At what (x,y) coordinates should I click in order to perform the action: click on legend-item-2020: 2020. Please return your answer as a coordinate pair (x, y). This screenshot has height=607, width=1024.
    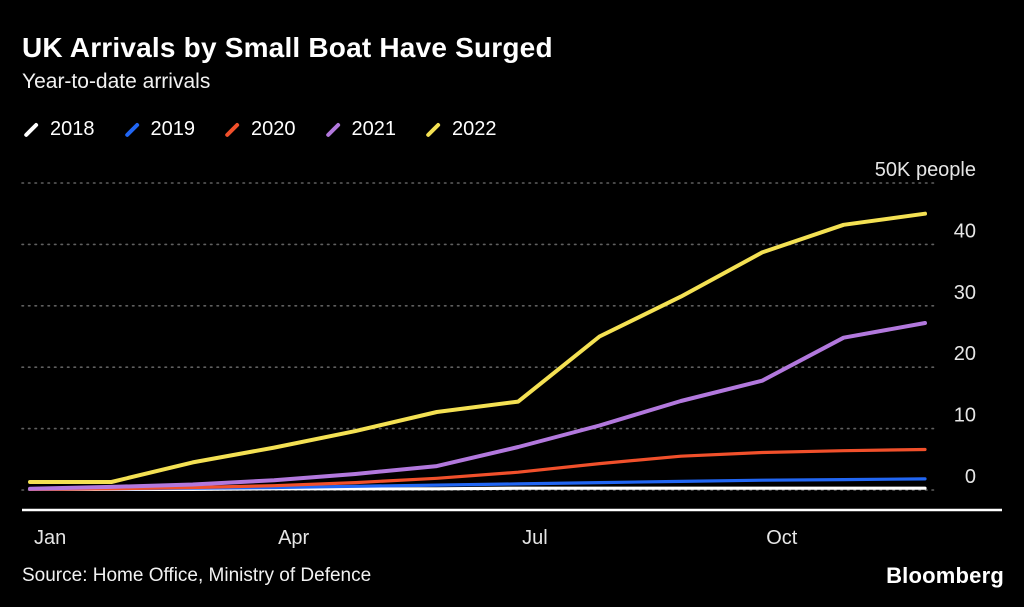
    Looking at the image, I should click on (259, 129).